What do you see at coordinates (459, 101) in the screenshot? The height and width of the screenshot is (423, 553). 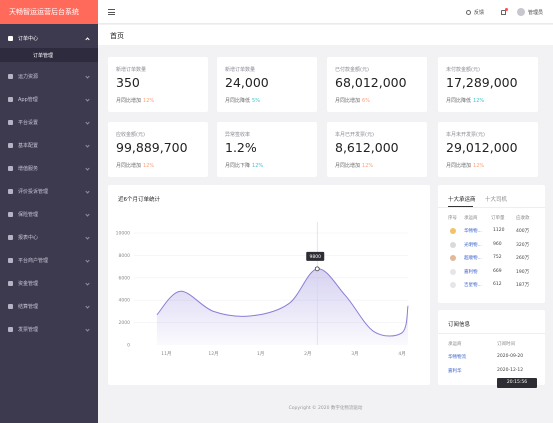 I see `stat-trend-label: 月同比降低` at bounding box center [459, 101].